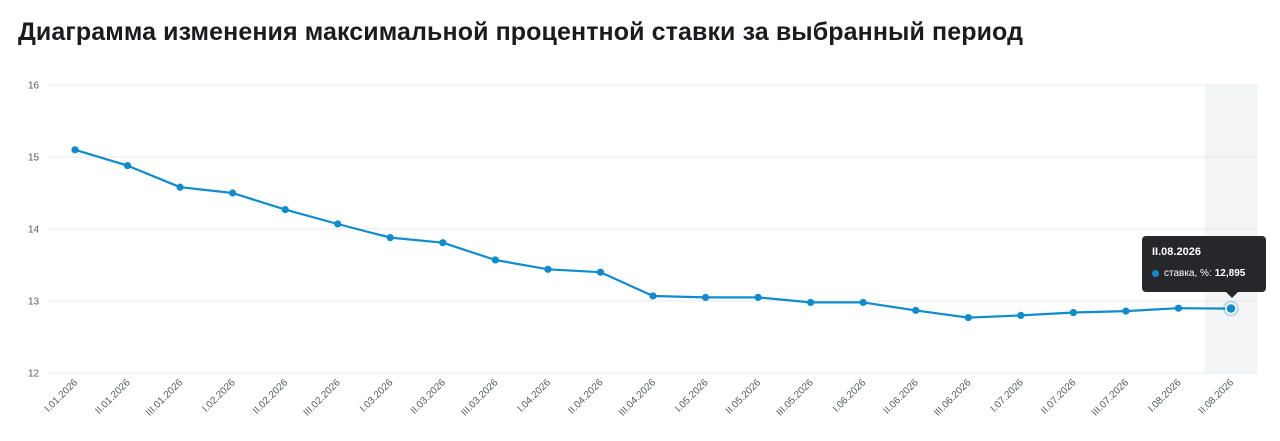  Describe the element at coordinates (953, 398) in the screenshot. I see `x-tick-label: III.06.2026` at that location.